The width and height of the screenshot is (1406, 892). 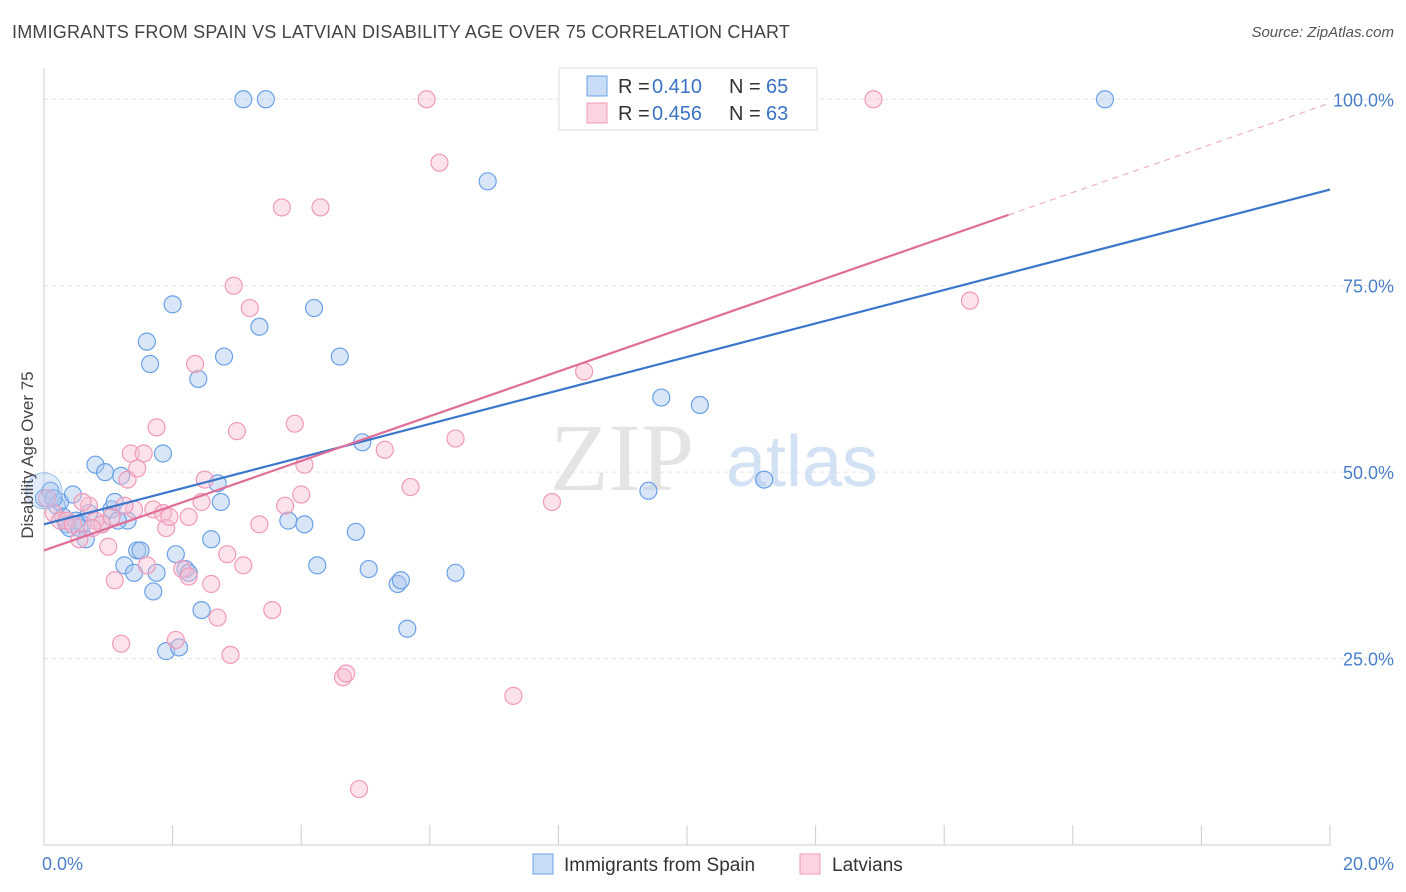 What do you see at coordinates (745, 87) in the screenshot?
I see `legend-n-label-blue: N =` at bounding box center [745, 87].